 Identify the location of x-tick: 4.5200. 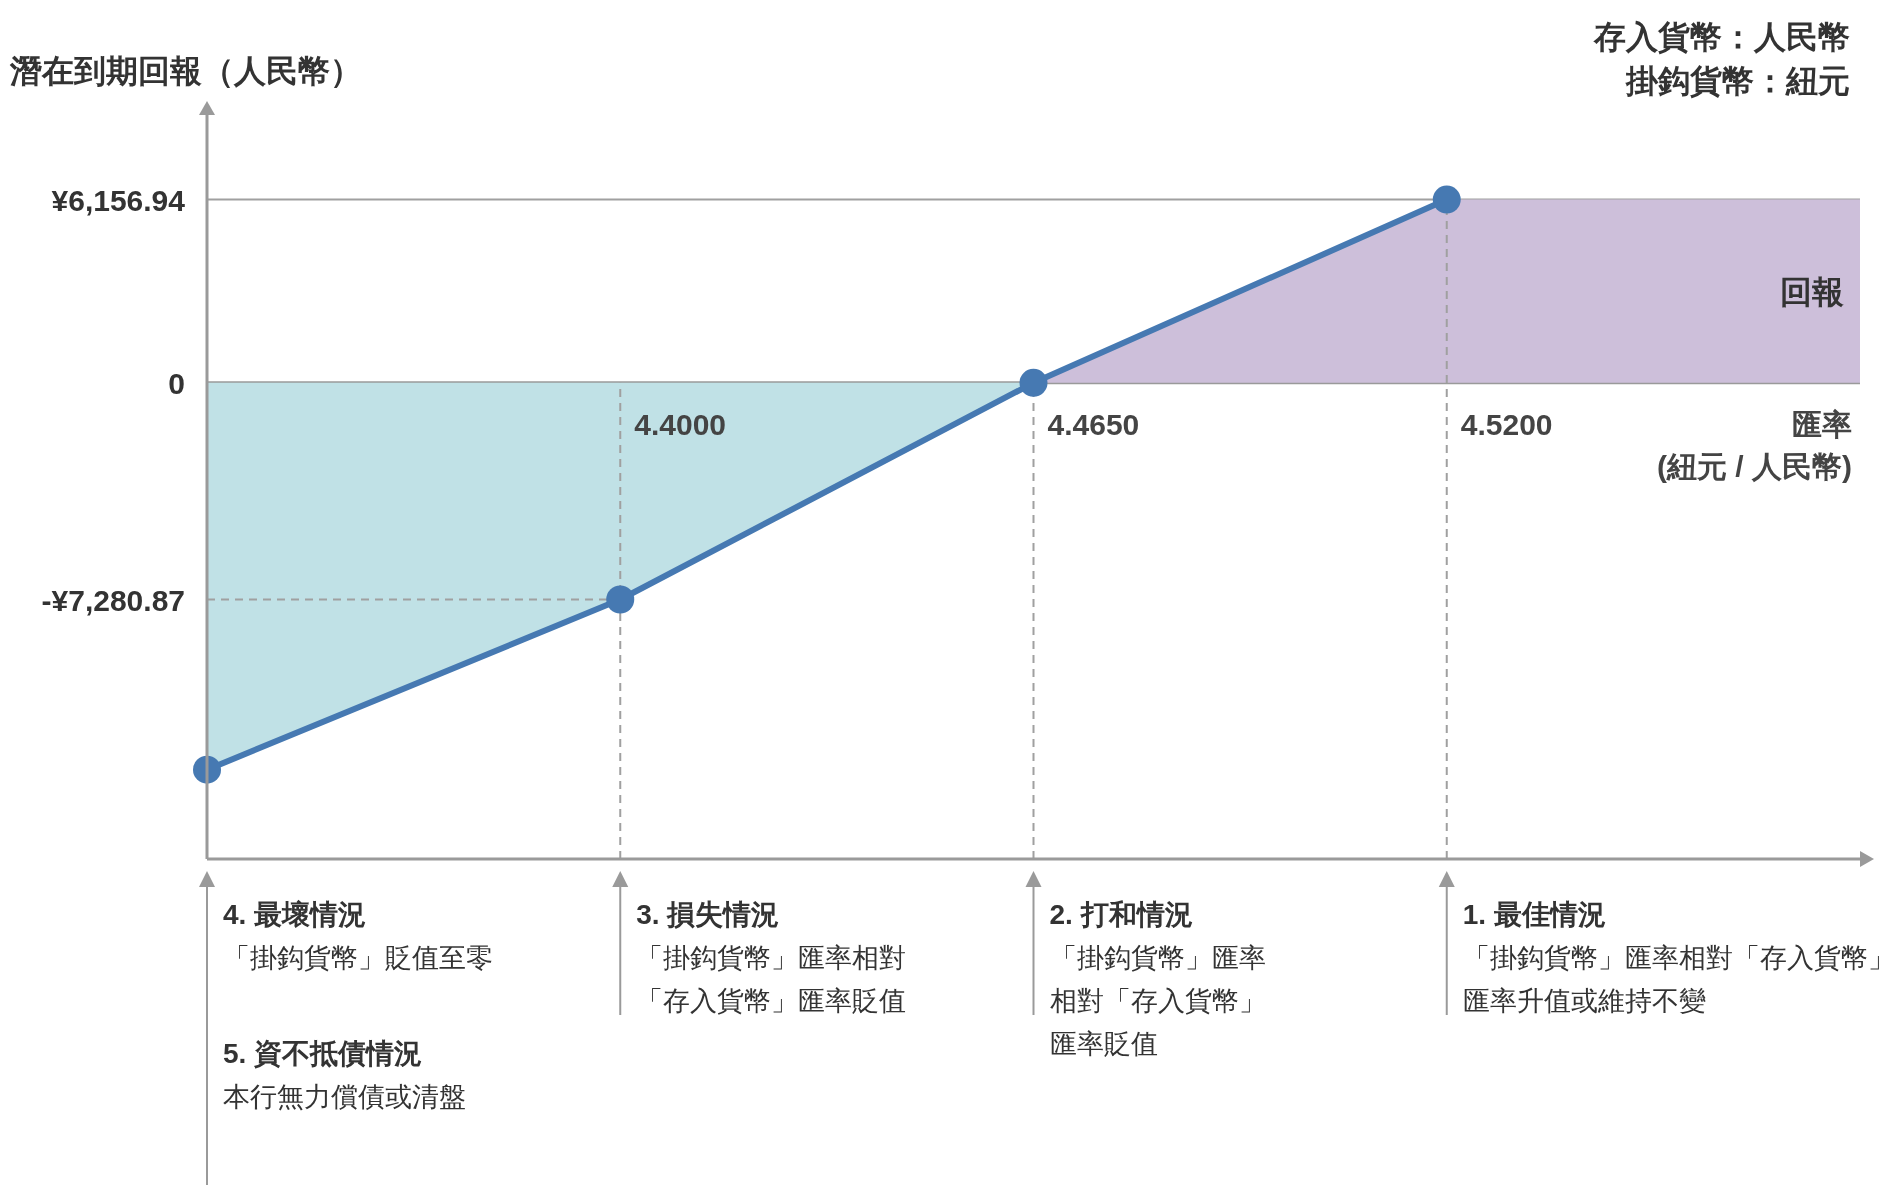
(1506, 424).